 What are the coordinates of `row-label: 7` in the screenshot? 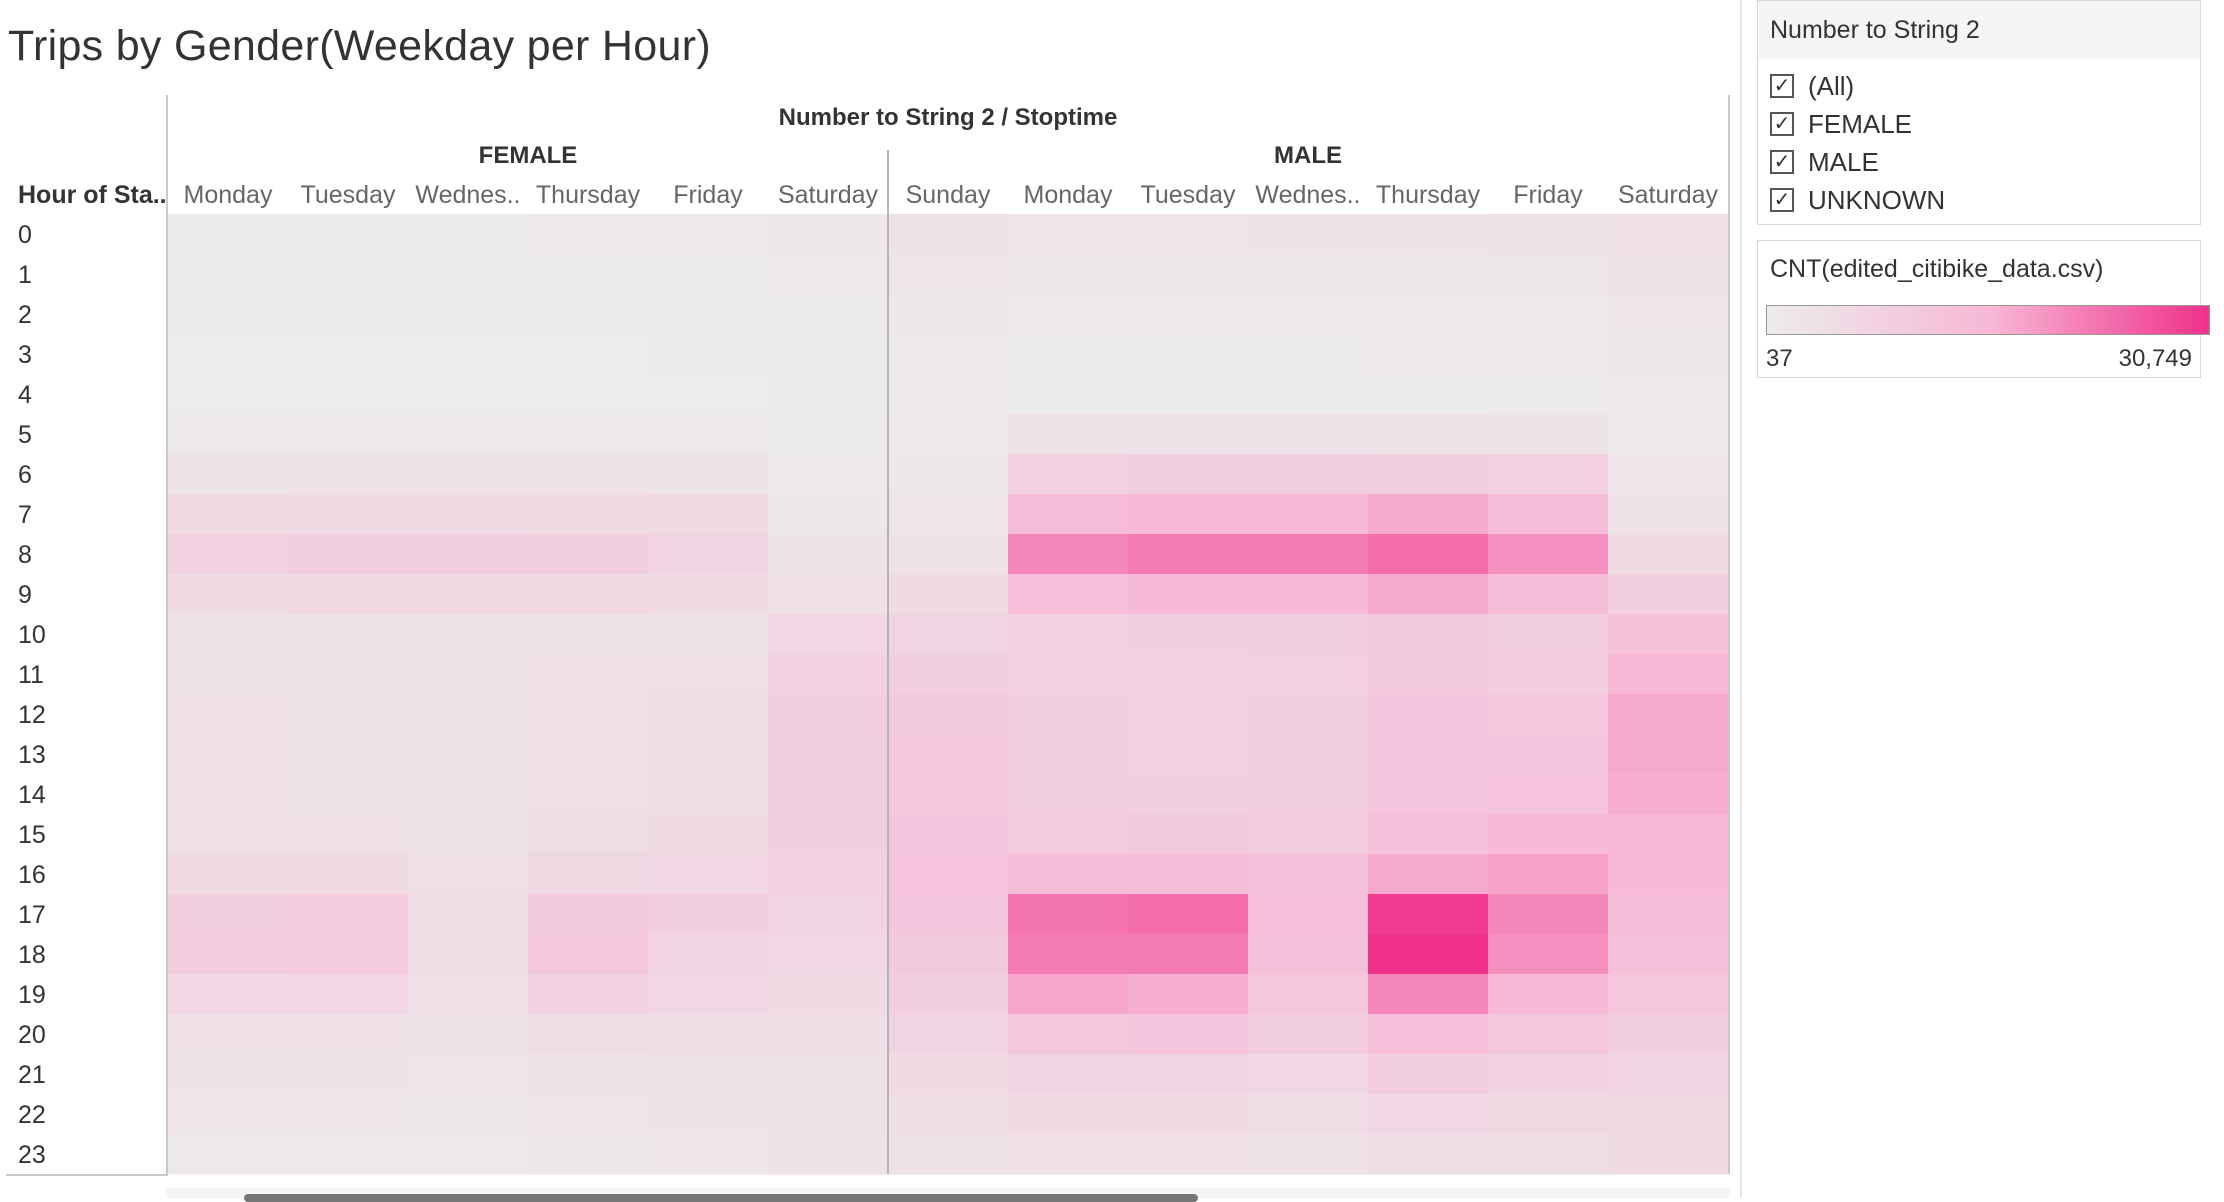 It's located at (25, 515).